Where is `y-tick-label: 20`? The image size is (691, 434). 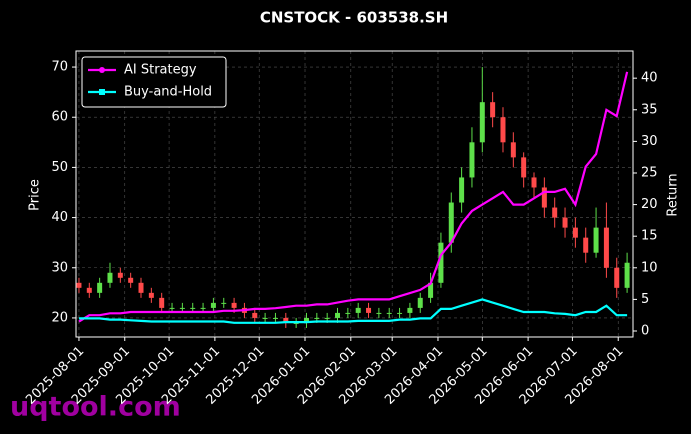
y-tick-label: 20 is located at coordinates (59, 317).